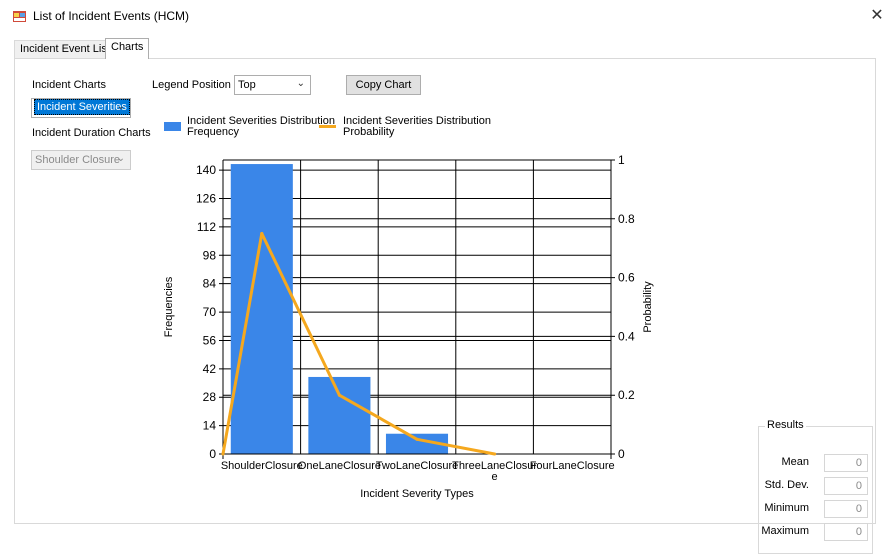 This screenshot has width=889, height=554. What do you see at coordinates (111, 16) in the screenshot?
I see `window-title: List of Incident Events (HCM)` at bounding box center [111, 16].